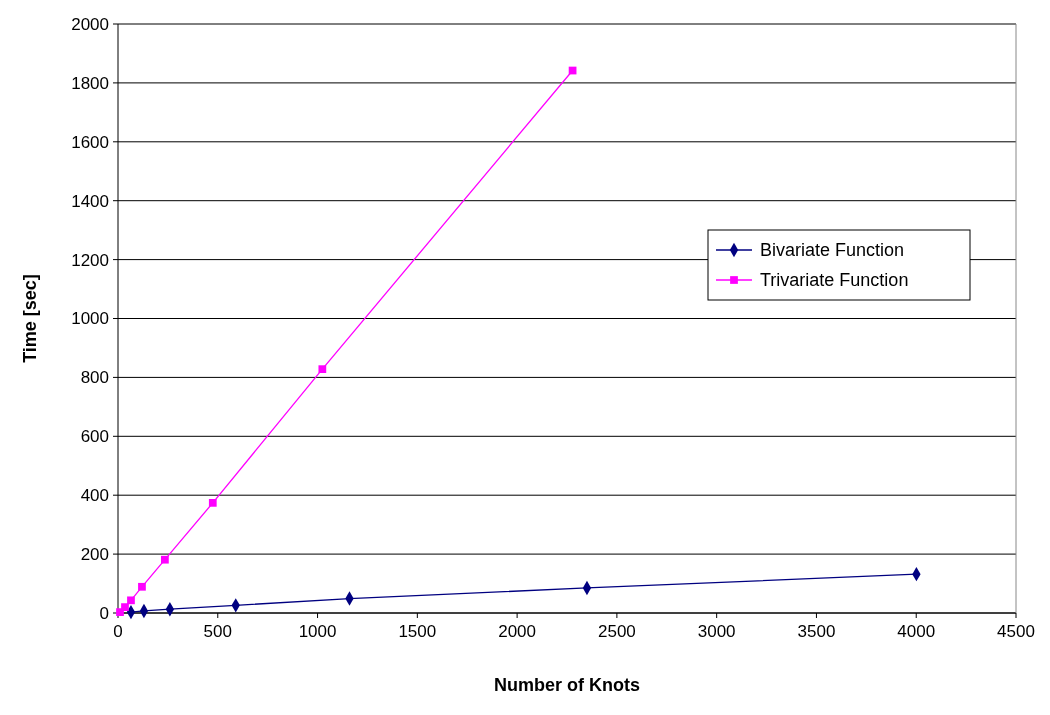 The image size is (1050, 715). I want to click on x-tick-label: 2000, so click(517, 631).